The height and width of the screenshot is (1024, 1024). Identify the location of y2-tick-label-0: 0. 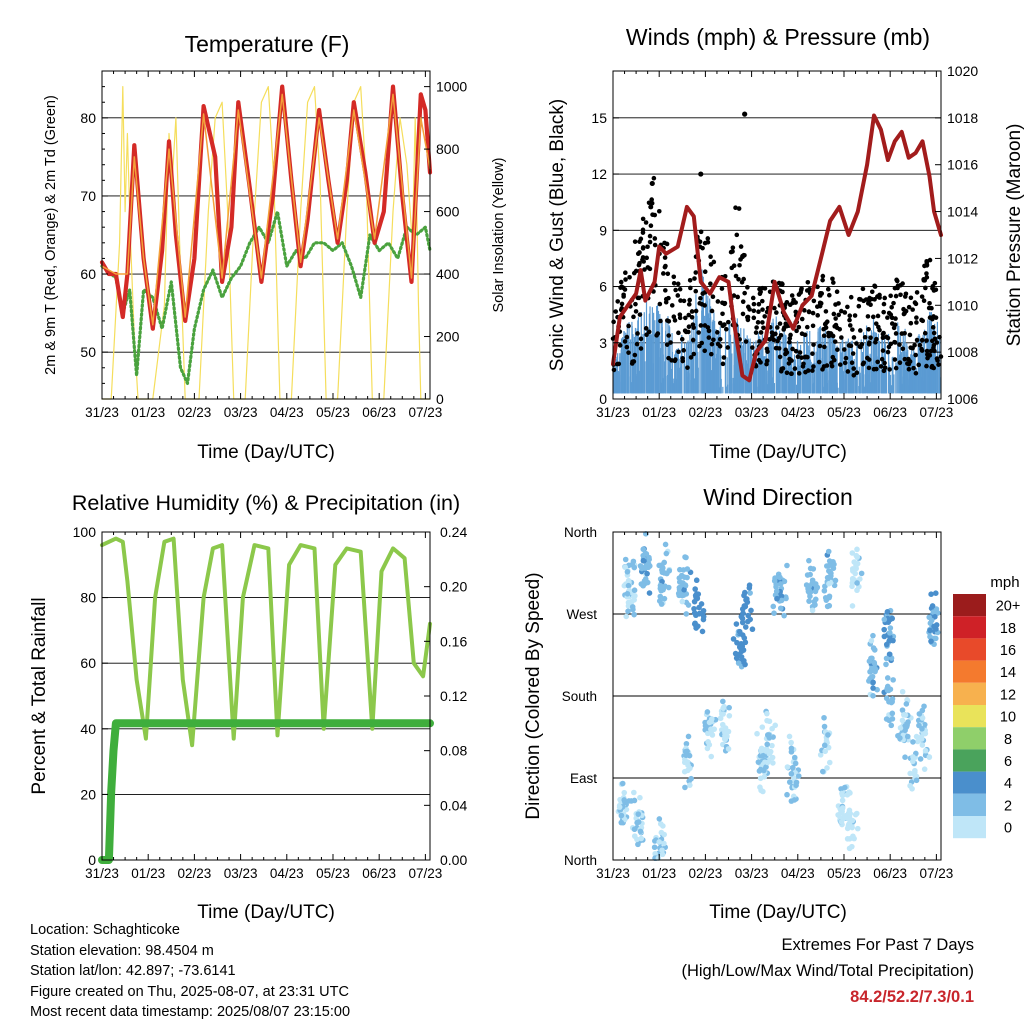
(440, 399).